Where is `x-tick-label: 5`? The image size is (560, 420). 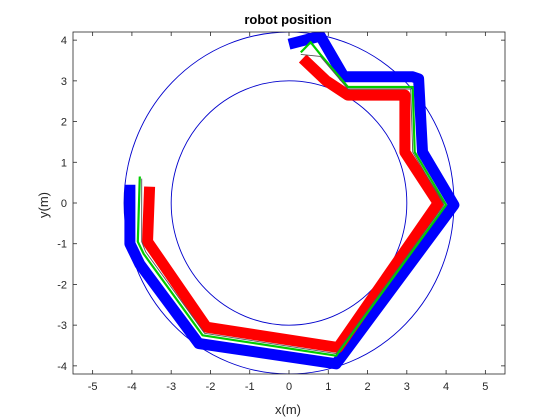
x-tick-label: 5 is located at coordinates (485, 387).